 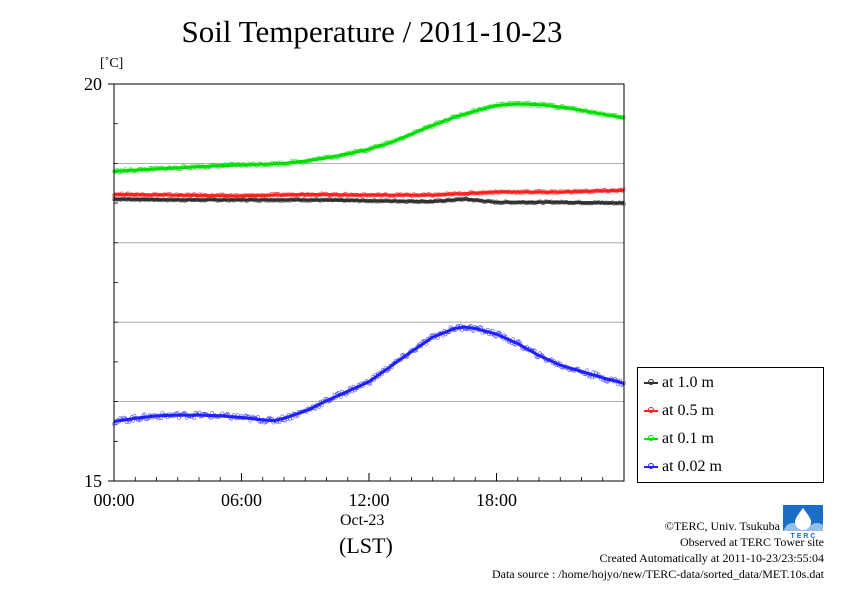 What do you see at coordinates (179, 417) in the screenshot?
I see `data-point` at bounding box center [179, 417].